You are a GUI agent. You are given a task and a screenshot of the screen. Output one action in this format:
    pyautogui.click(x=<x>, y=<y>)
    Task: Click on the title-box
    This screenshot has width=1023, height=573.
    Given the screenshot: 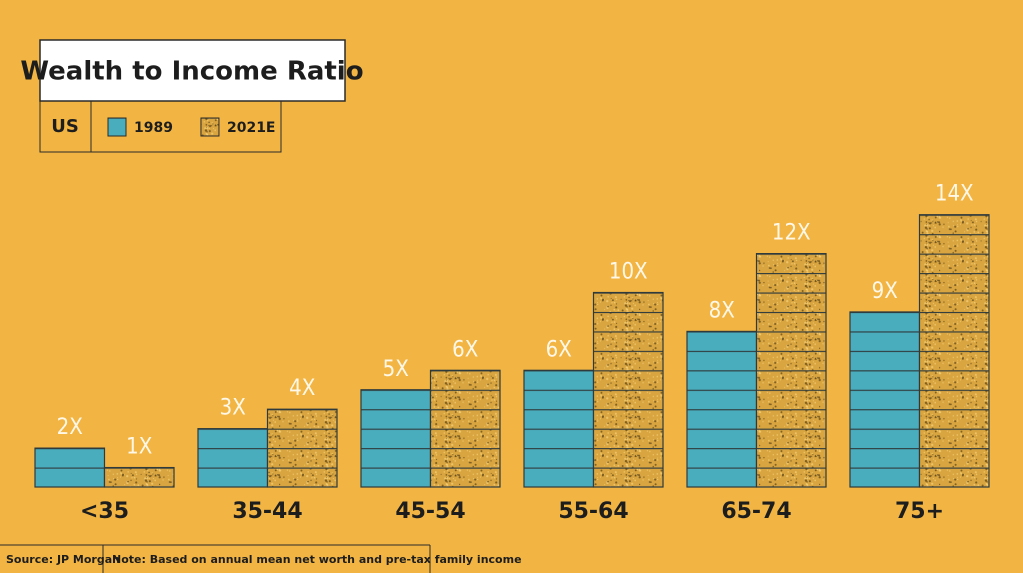 What is the action you would take?
    pyautogui.click(x=192, y=70)
    